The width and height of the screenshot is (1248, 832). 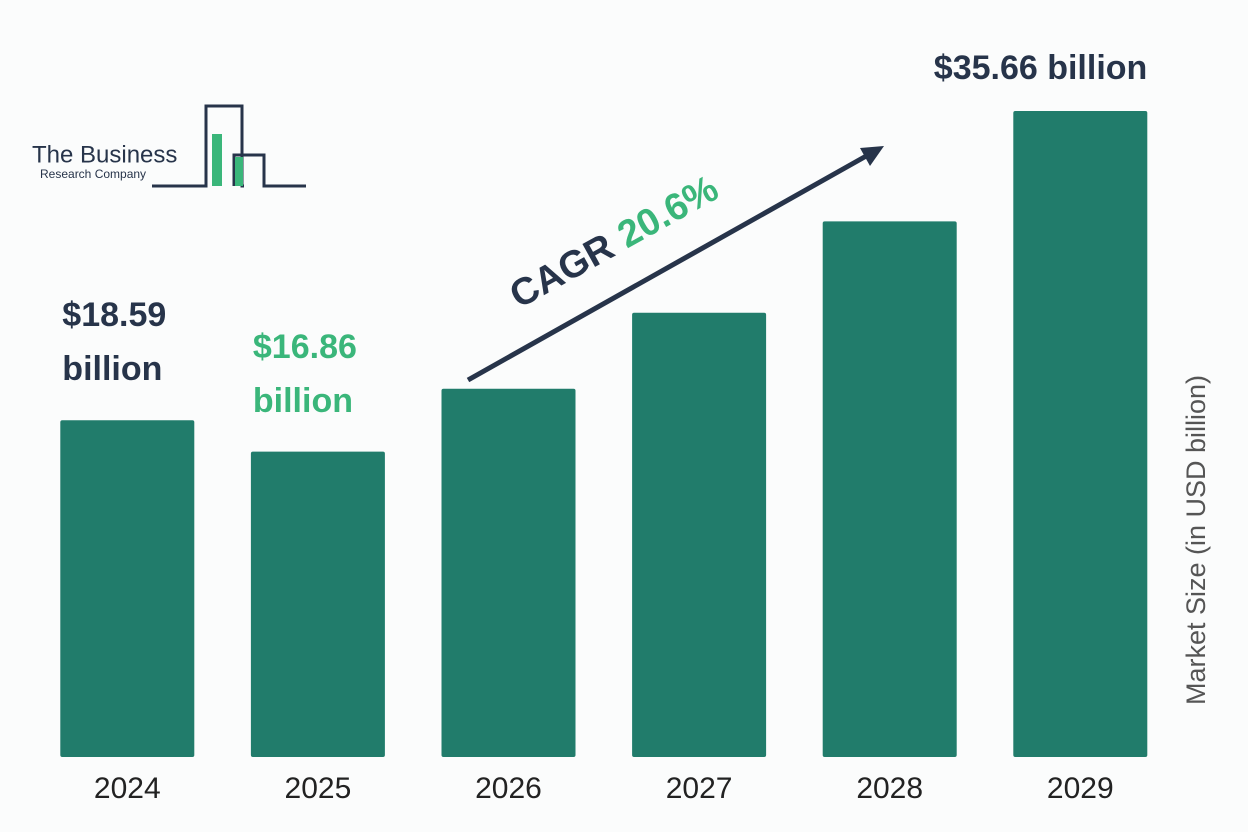 I want to click on x-tick-label: 2025, so click(x=318, y=788).